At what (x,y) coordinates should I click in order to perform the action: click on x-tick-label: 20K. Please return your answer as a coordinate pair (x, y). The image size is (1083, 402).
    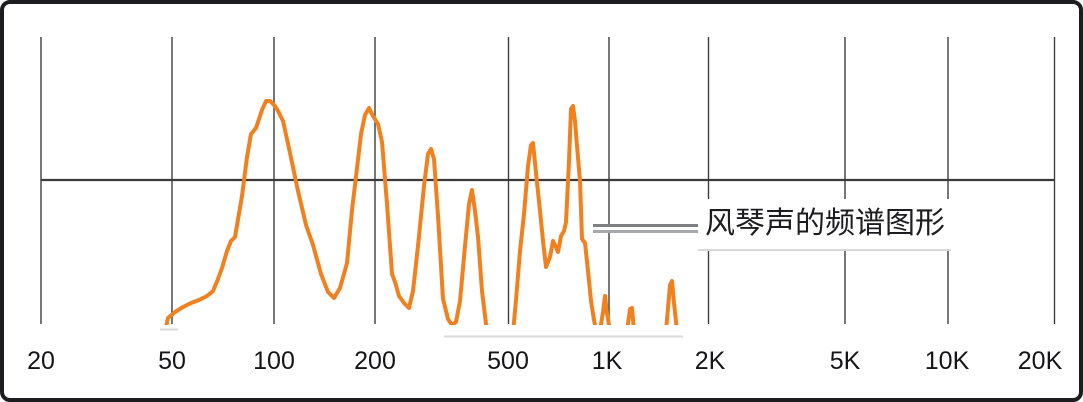
    Looking at the image, I should click on (1040, 361).